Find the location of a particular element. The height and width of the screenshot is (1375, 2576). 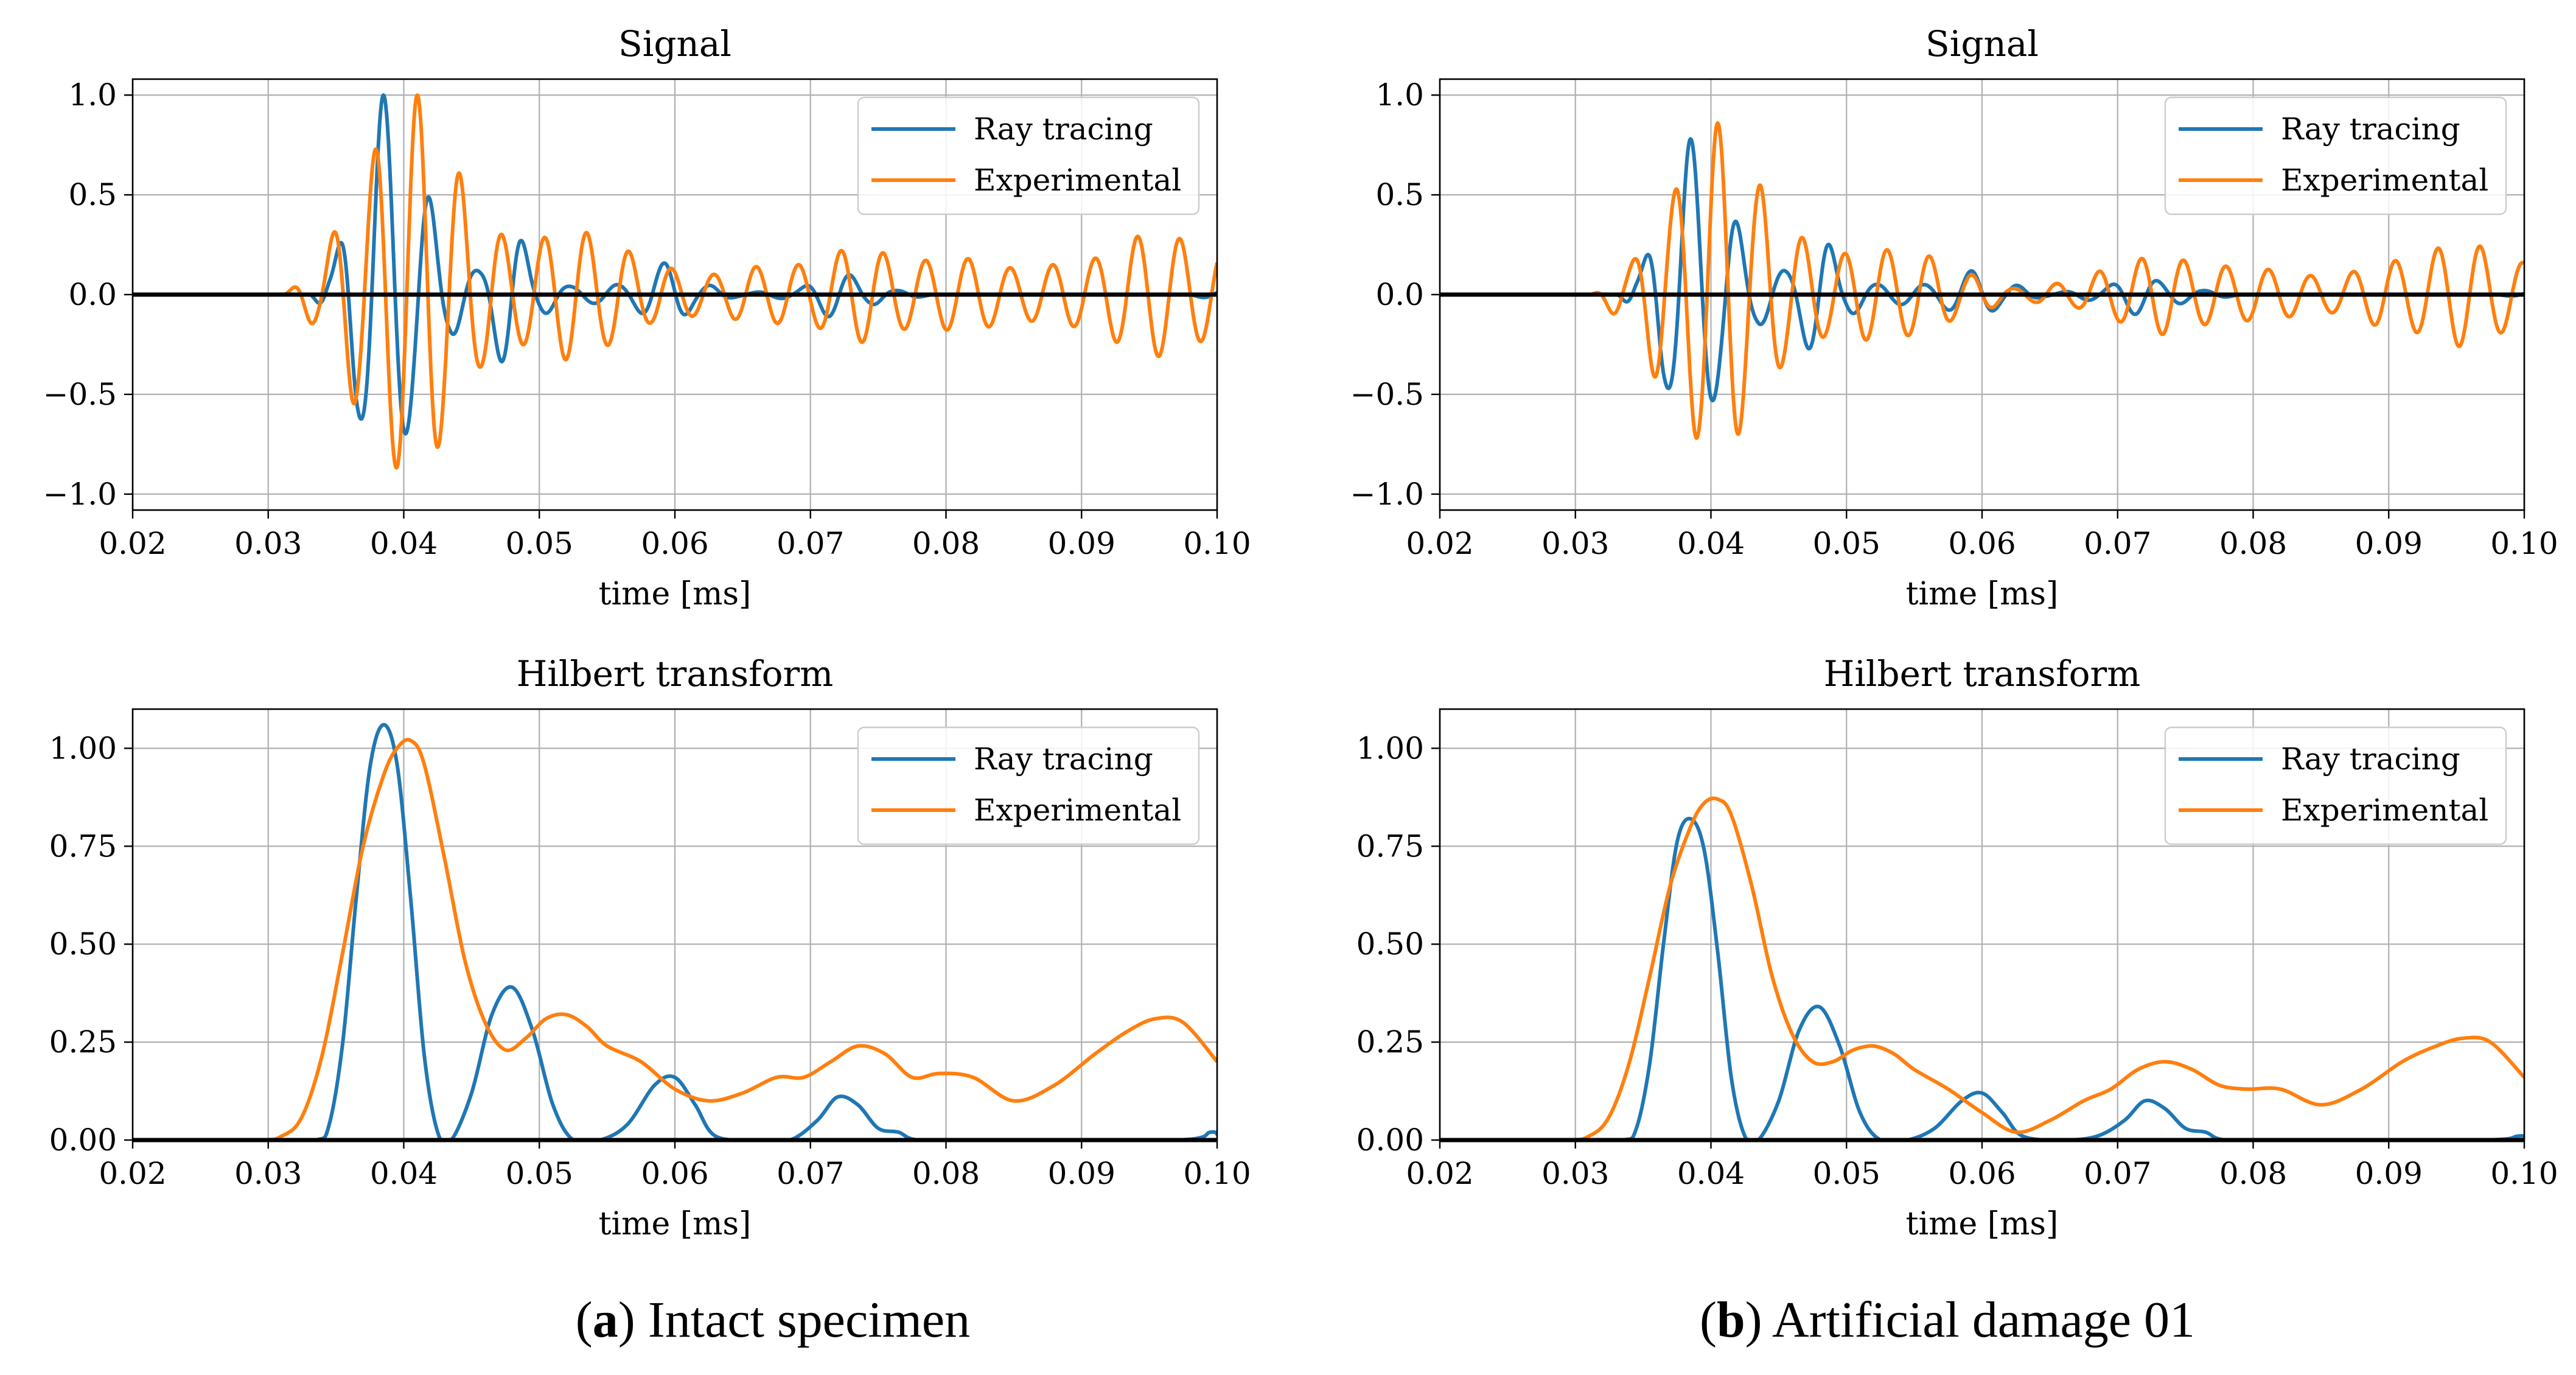

caption-b-text: ) Artificial damage 01 is located at coordinates (1970, 1320).